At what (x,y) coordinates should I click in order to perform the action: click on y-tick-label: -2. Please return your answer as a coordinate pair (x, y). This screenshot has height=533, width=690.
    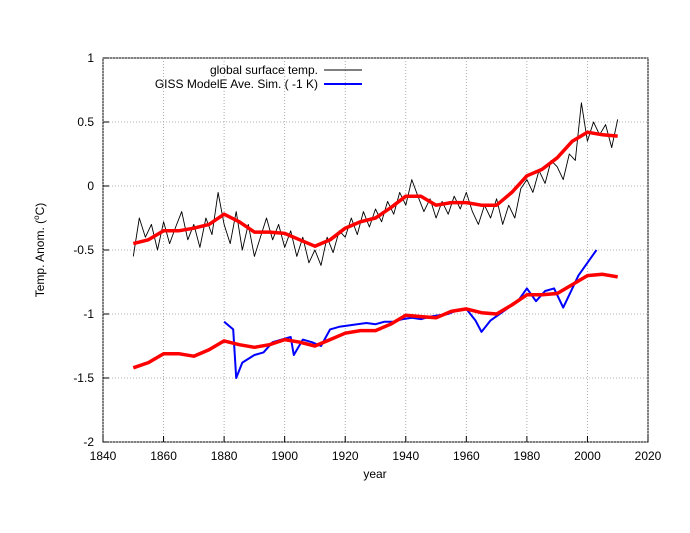
    Looking at the image, I should click on (88, 442).